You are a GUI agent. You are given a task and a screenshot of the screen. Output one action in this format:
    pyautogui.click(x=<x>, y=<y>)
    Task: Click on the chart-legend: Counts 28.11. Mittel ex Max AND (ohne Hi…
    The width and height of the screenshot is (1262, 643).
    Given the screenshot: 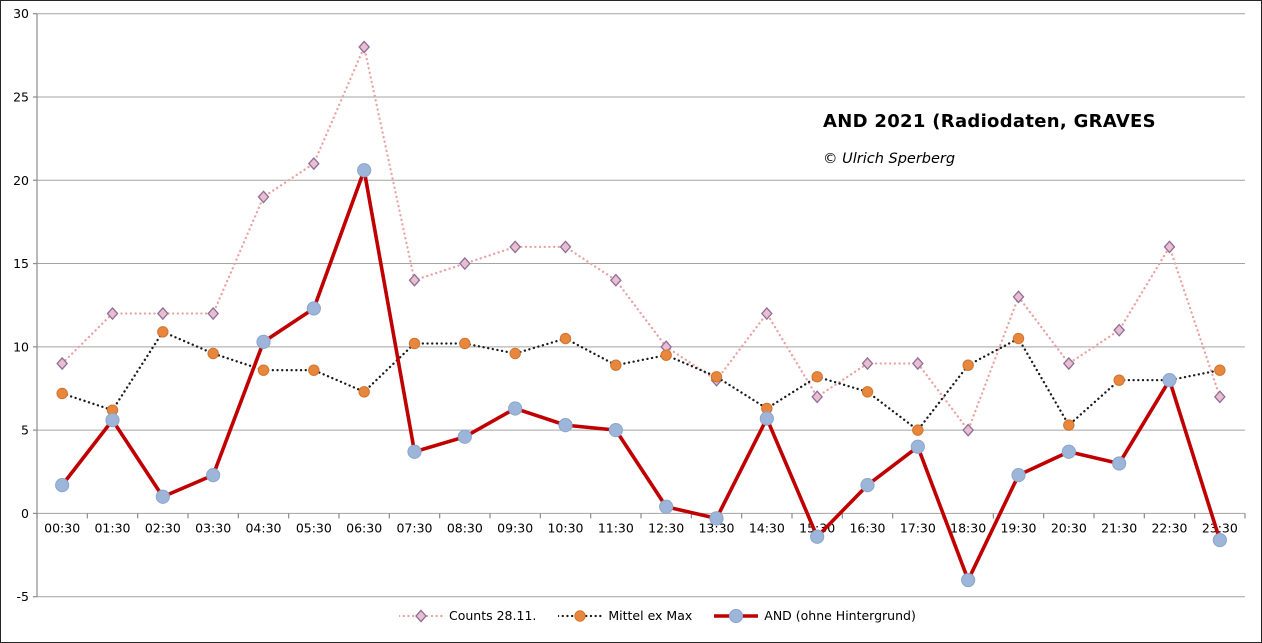 What is the action you would take?
    pyautogui.click(x=657, y=615)
    